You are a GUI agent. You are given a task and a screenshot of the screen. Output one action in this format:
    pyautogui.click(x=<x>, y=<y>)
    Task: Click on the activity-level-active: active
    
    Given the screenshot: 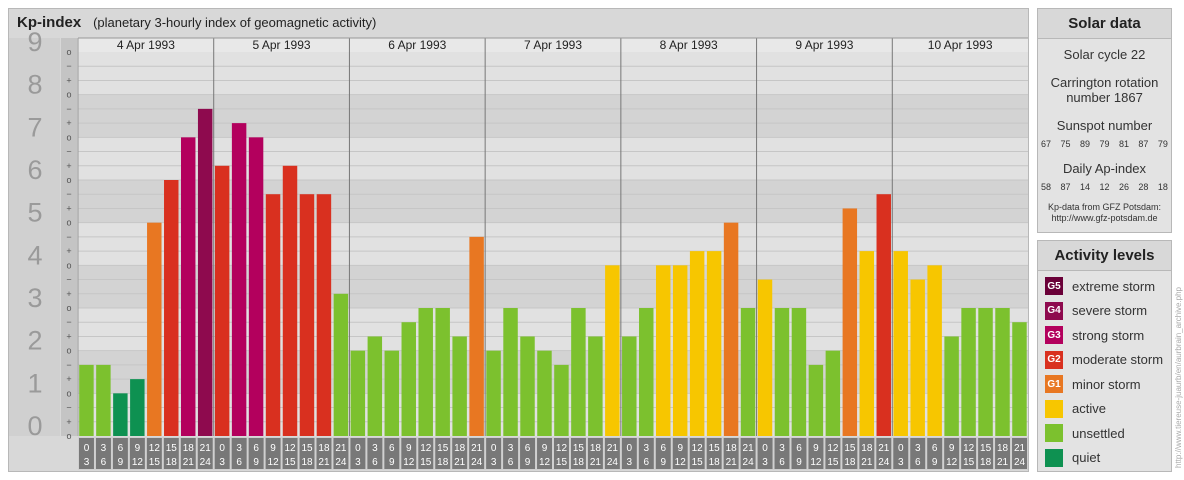 What is the action you would take?
    pyautogui.click(x=1104, y=409)
    